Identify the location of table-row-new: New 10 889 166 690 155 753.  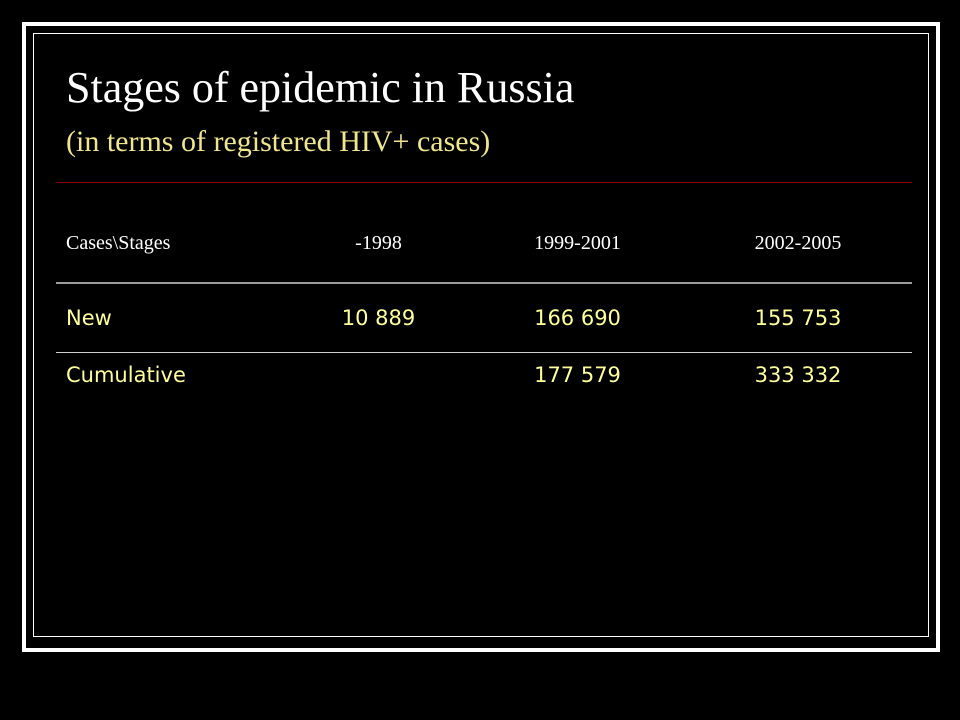
(484, 318).